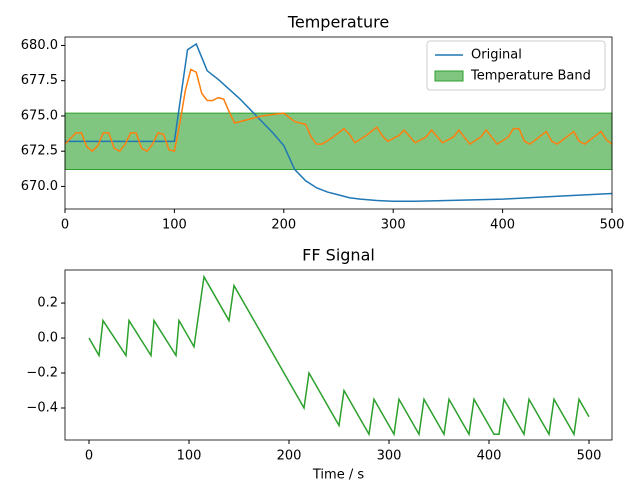  I want to click on chart-title: Temperature, so click(338, 22).